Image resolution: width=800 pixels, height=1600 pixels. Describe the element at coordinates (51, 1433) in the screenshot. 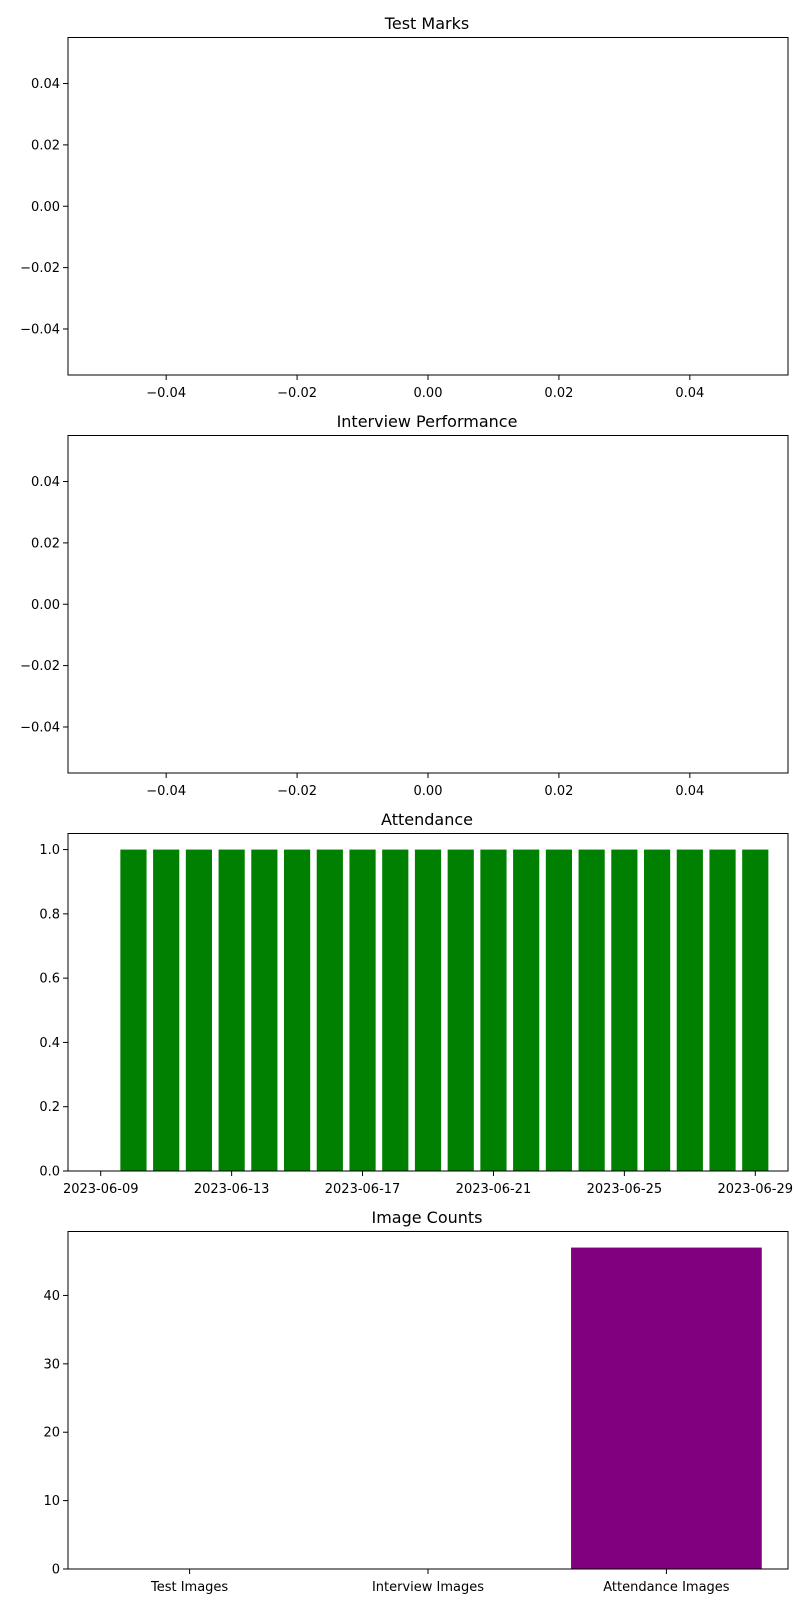

I see `y-tick-label: 20` at that location.